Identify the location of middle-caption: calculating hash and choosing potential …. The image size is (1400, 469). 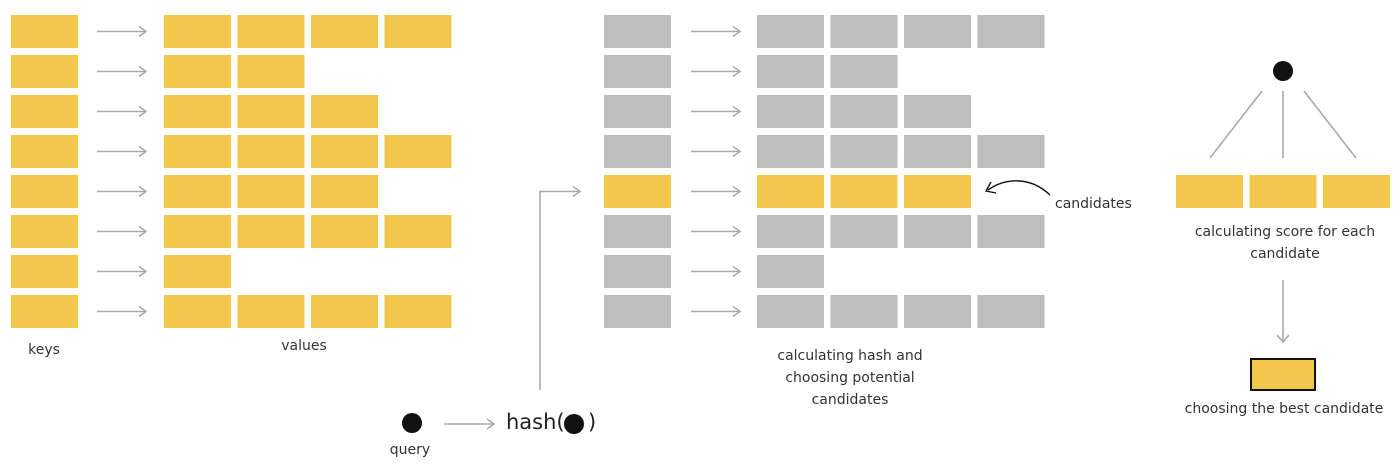
(850, 378).